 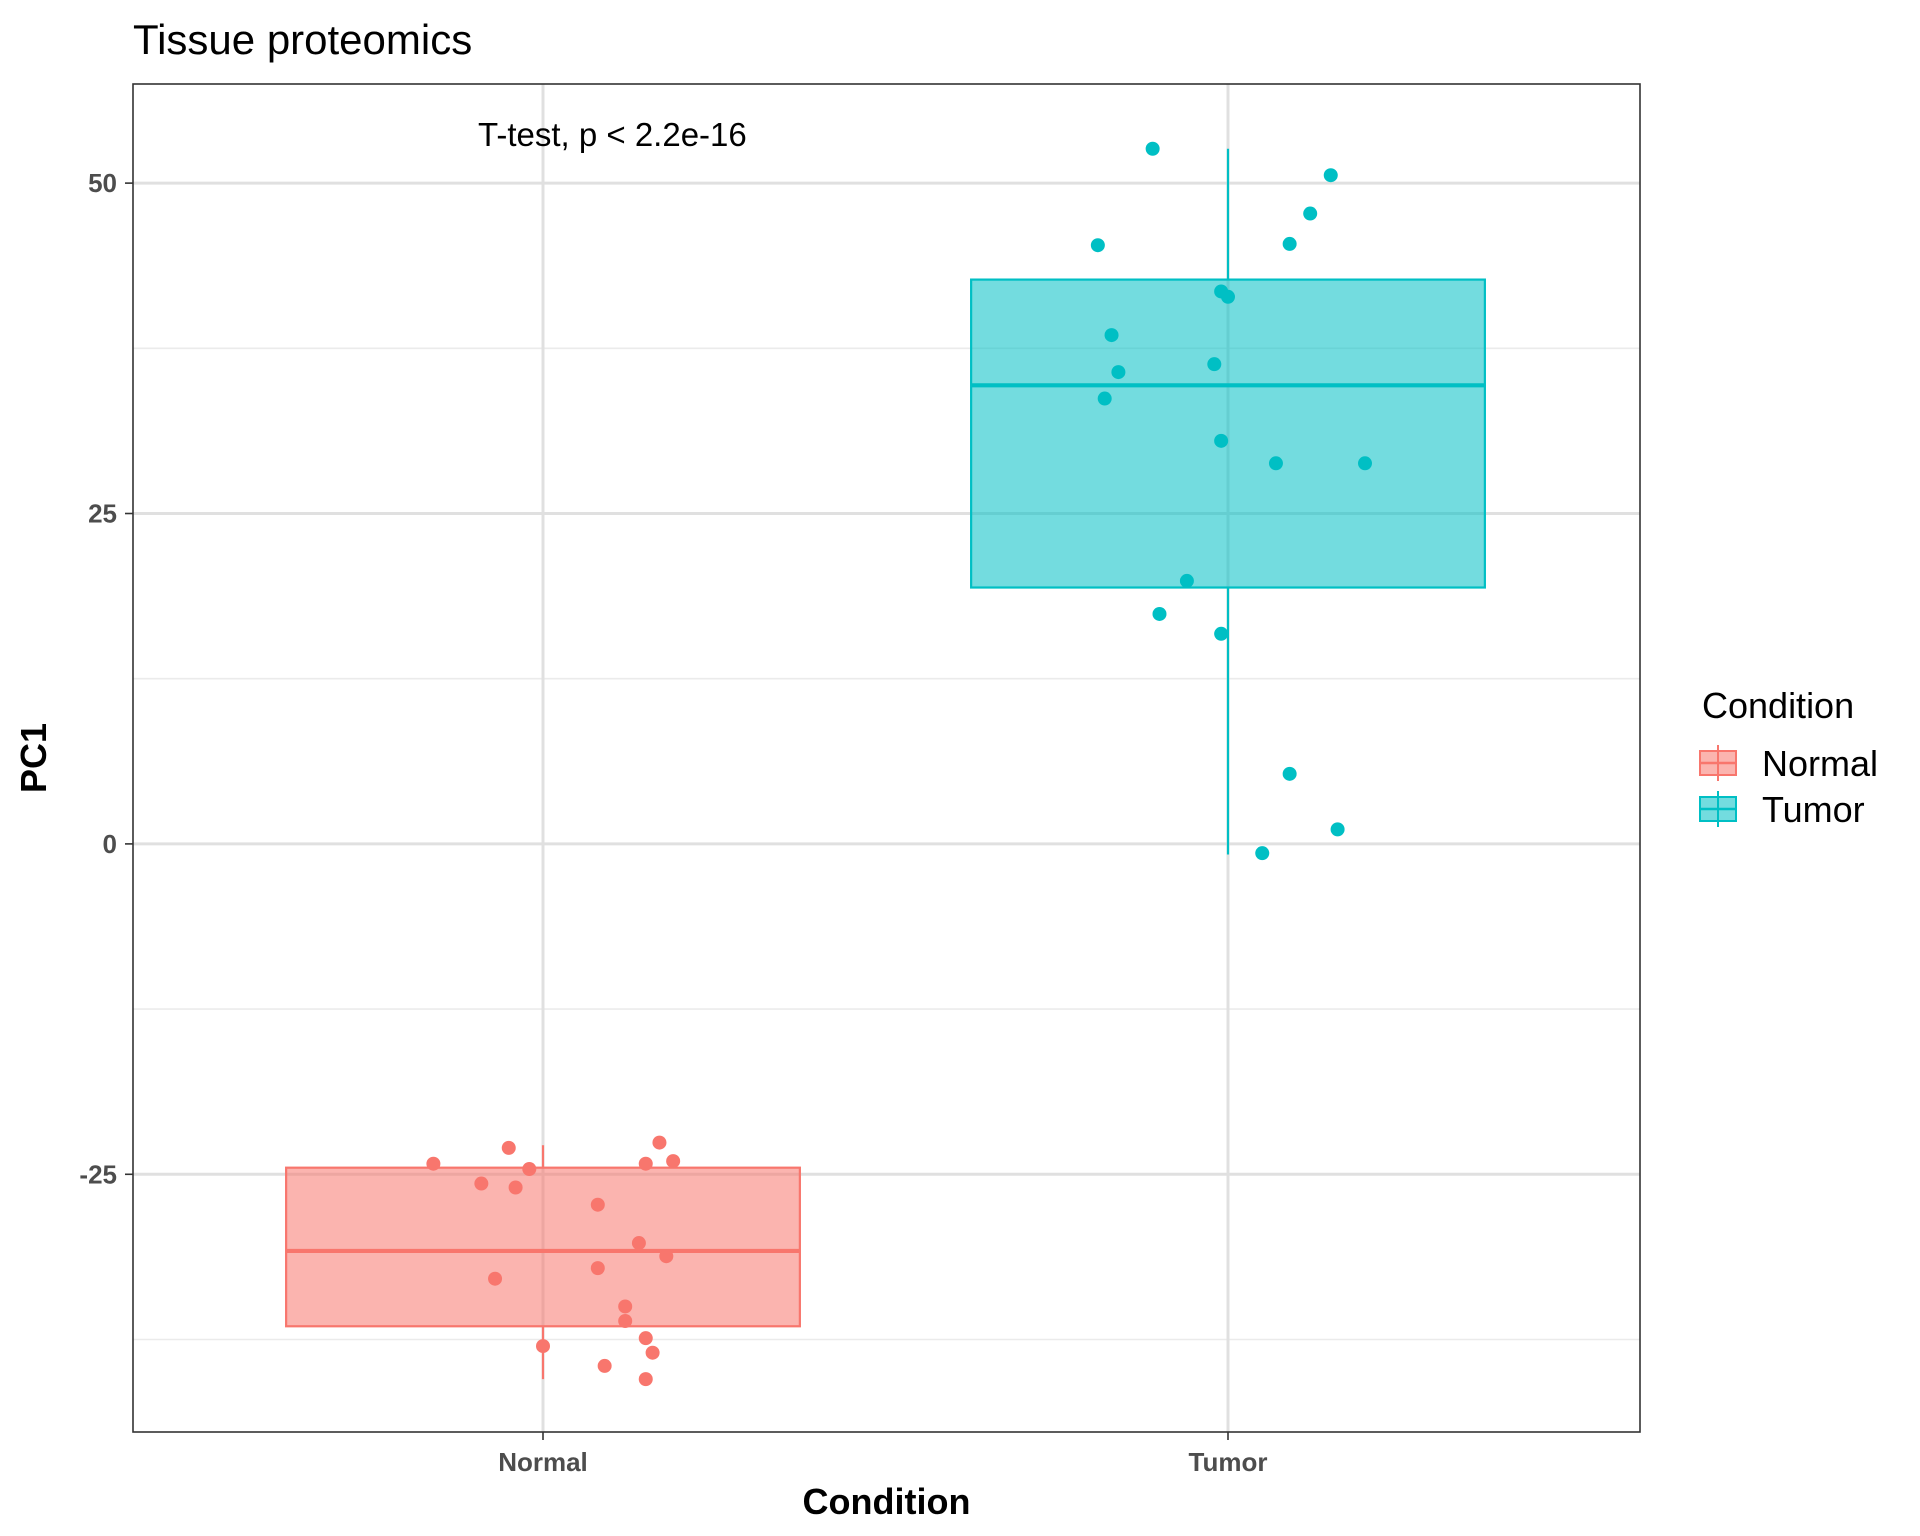 I want to click on box-normal, so click(x=543, y=1262).